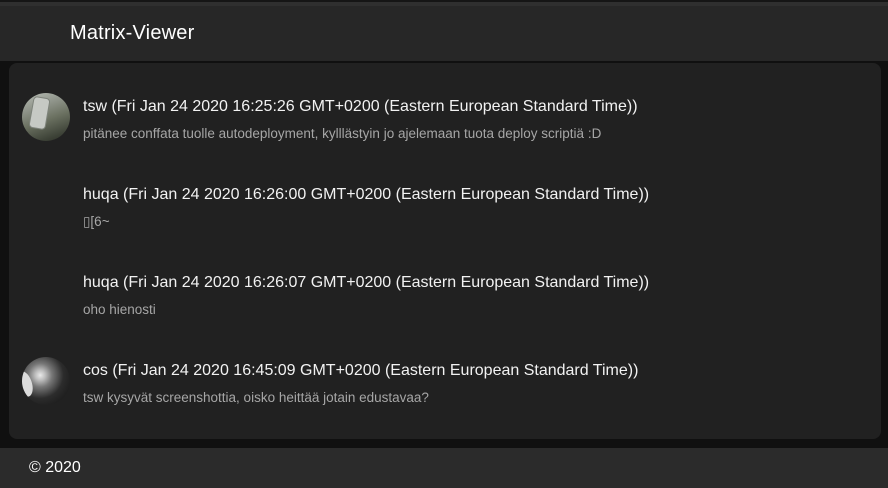 The image size is (888, 488). I want to click on app-header: Matrix-Viewer, so click(444, 33).